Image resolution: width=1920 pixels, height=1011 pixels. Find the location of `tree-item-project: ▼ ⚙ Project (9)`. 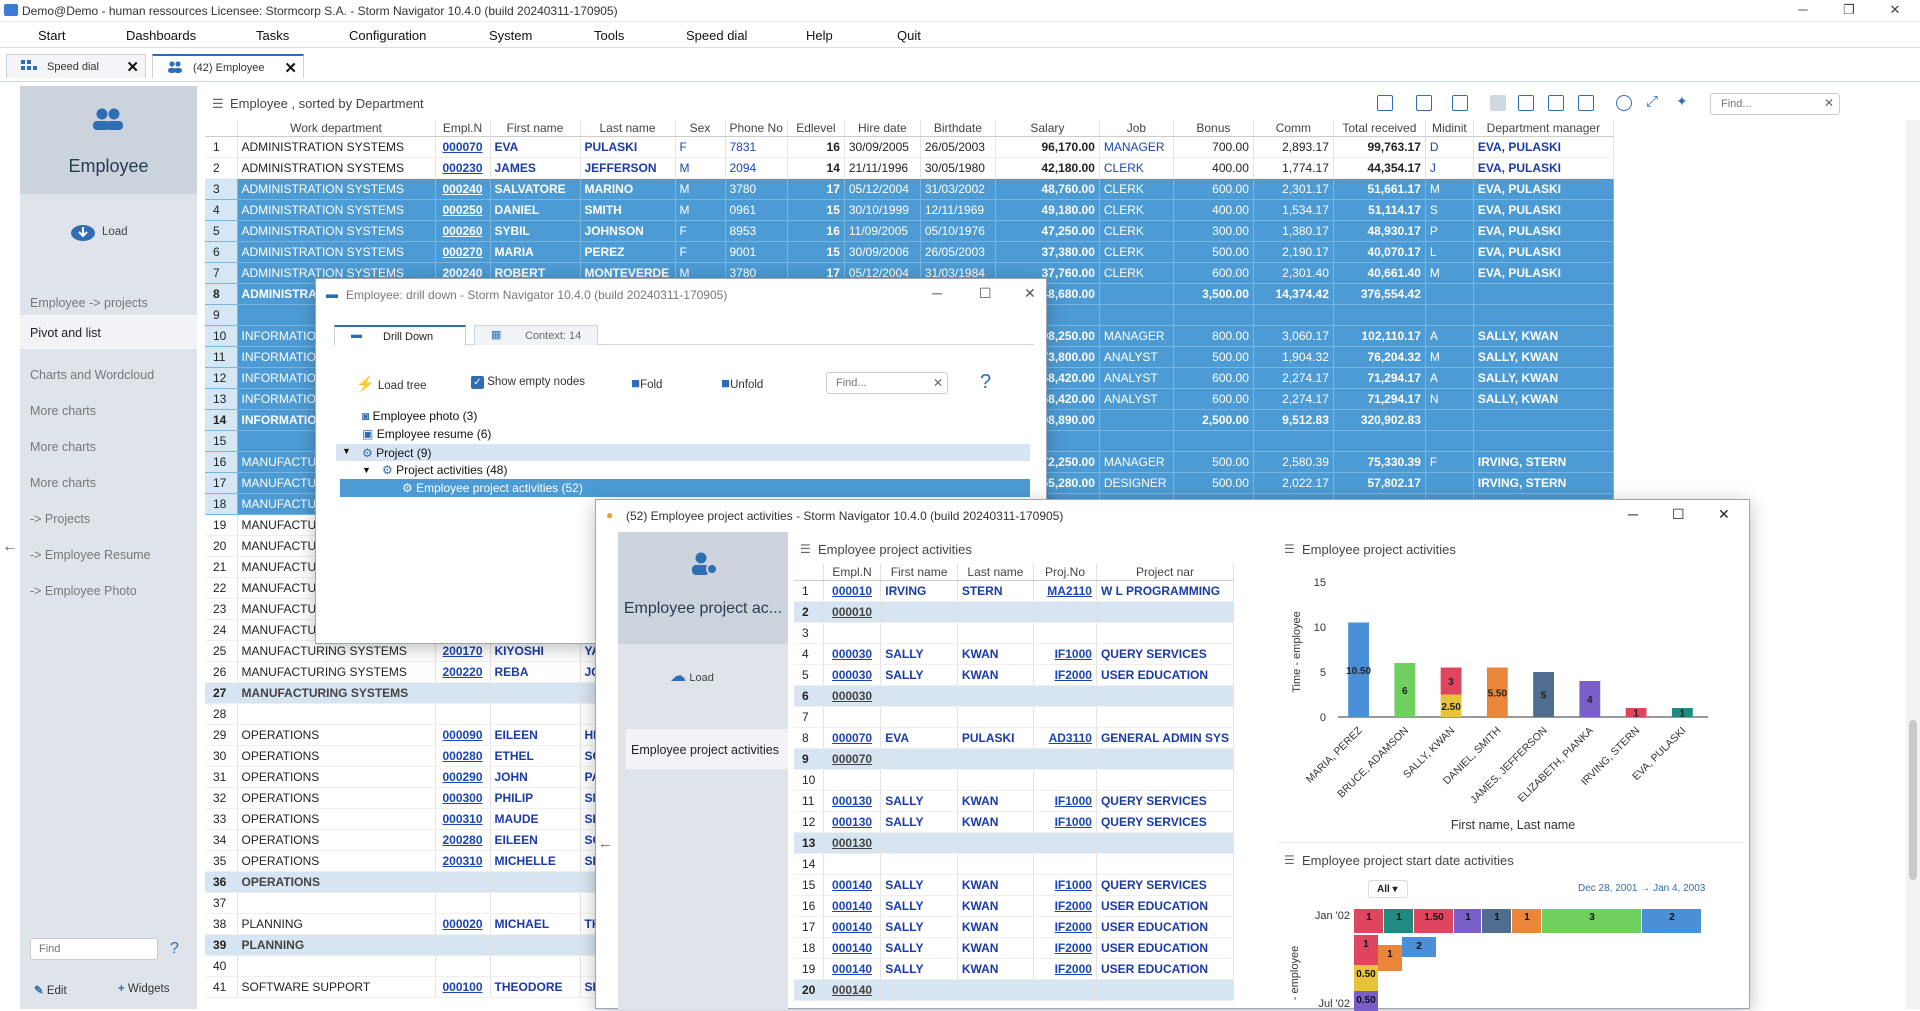

tree-item-project: ▼ ⚙ Project (9) is located at coordinates (683, 452).